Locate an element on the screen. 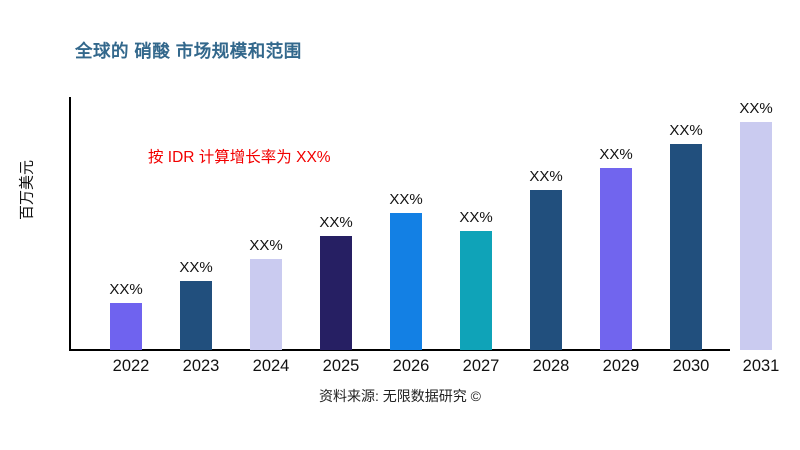  bar-2025 is located at coordinates (336, 293).